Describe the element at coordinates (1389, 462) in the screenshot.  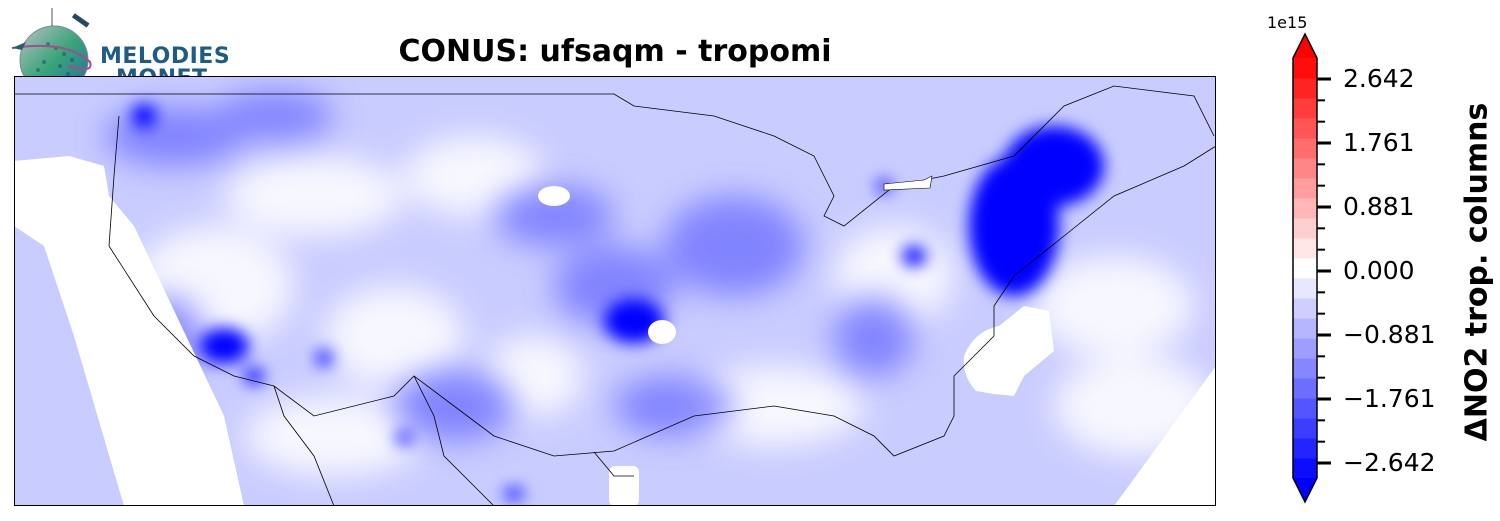
I see `colorbar-tick-label: −2.642` at that location.